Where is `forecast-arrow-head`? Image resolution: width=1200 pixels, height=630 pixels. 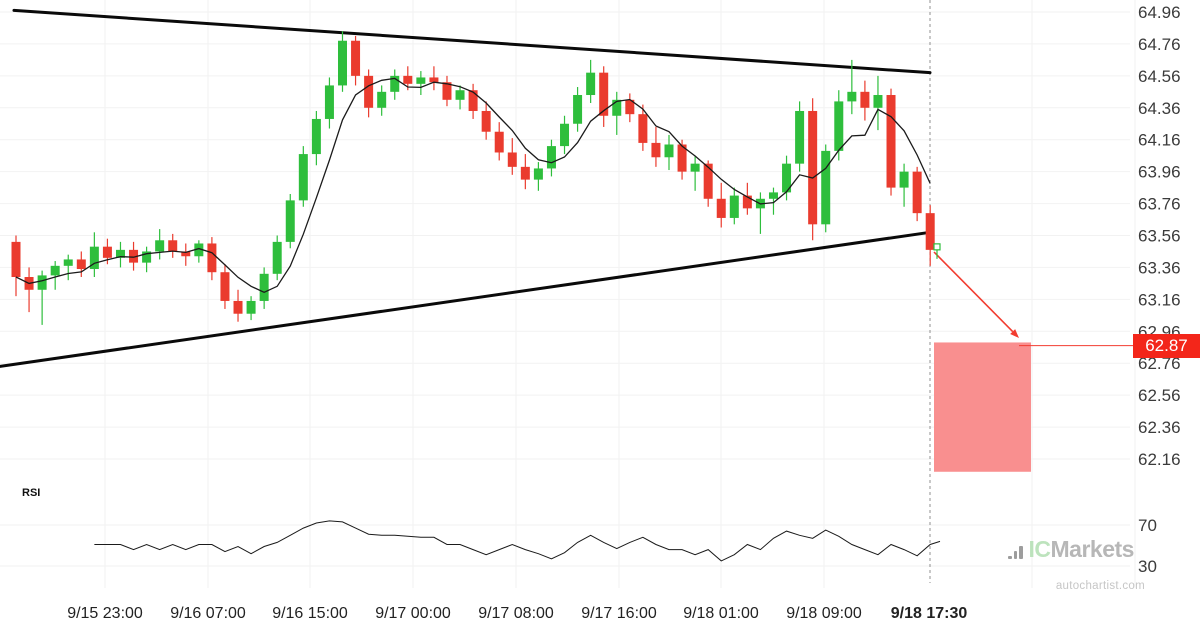 forecast-arrow-head is located at coordinates (1014, 333).